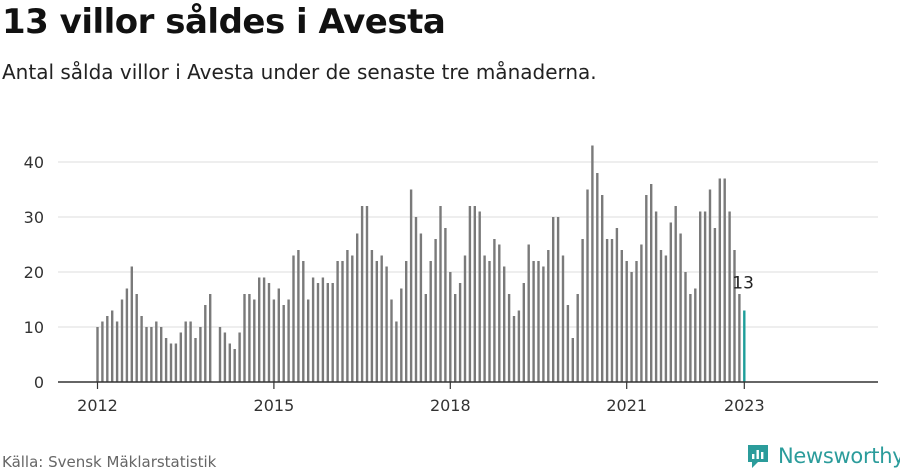 The height and width of the screenshot is (474, 900). I want to click on newsworthy-brand: Newsworthy, so click(823, 456).